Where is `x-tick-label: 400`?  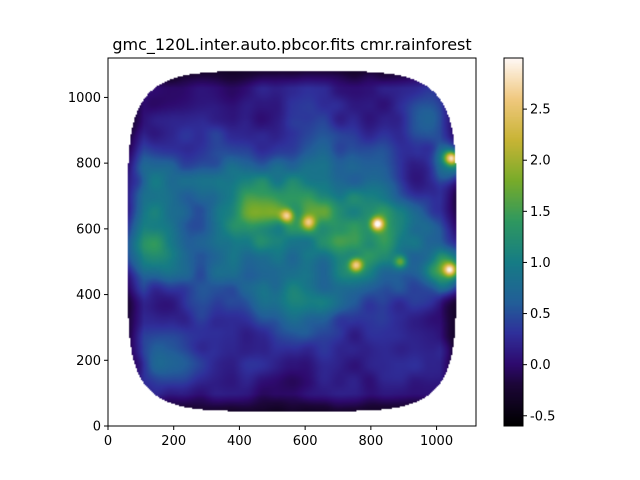
x-tick-label: 400 is located at coordinates (239, 441).